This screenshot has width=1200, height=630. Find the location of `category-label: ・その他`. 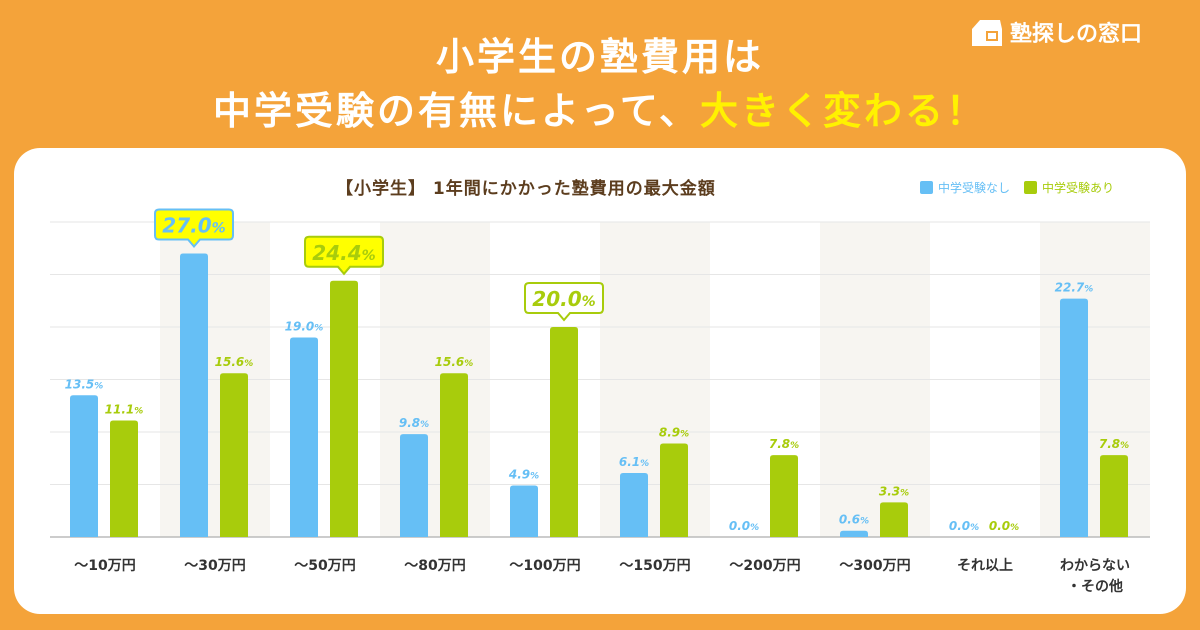

category-label: ・その他 is located at coordinates (1095, 586).